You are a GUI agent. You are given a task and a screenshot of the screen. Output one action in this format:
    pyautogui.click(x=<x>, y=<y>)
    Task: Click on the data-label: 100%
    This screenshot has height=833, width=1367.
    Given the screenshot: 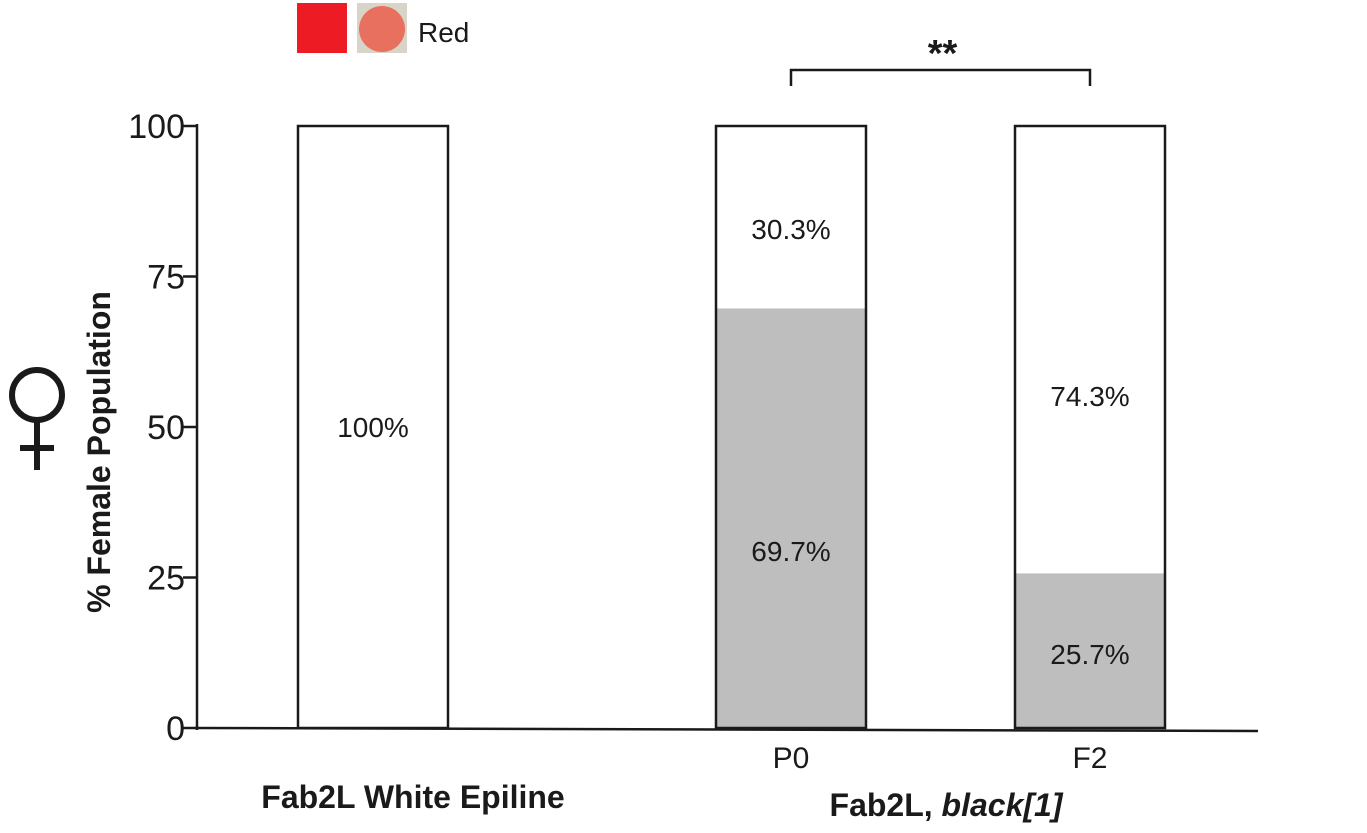 What is the action you would take?
    pyautogui.click(x=373, y=427)
    